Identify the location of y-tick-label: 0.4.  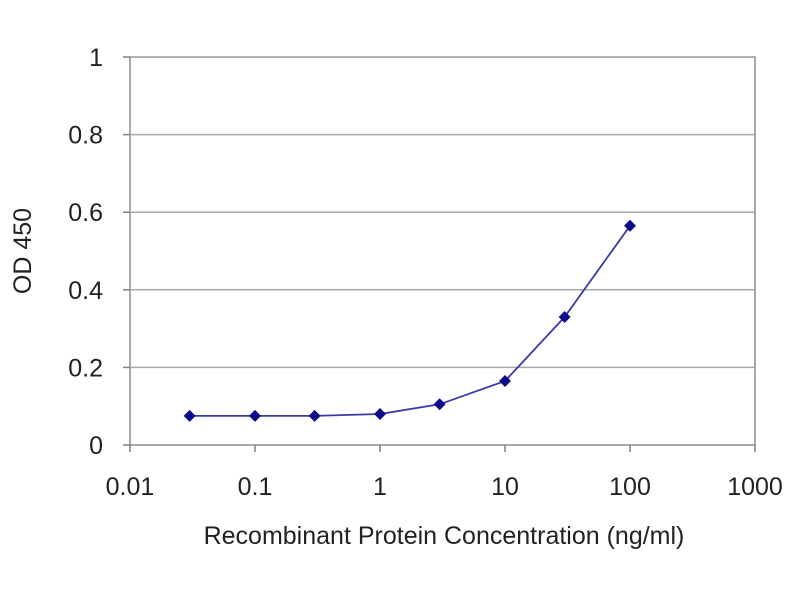
(85, 291).